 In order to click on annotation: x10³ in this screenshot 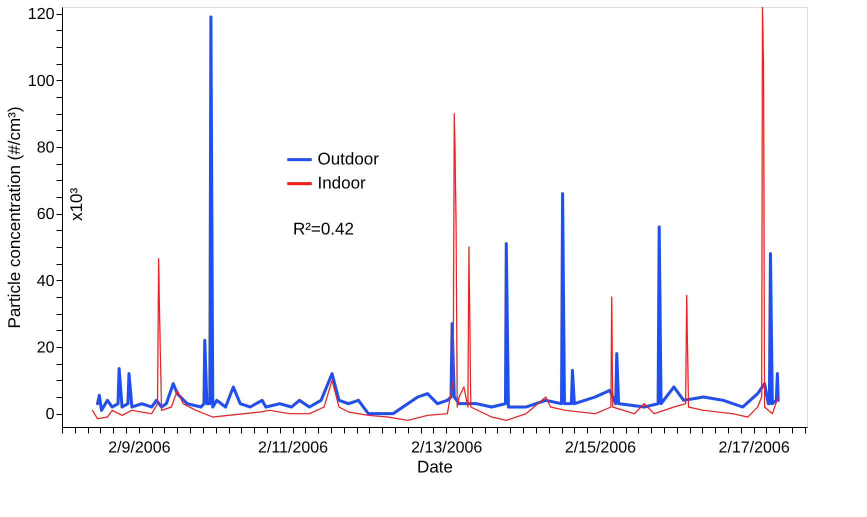, I will do `click(76, 204)`.